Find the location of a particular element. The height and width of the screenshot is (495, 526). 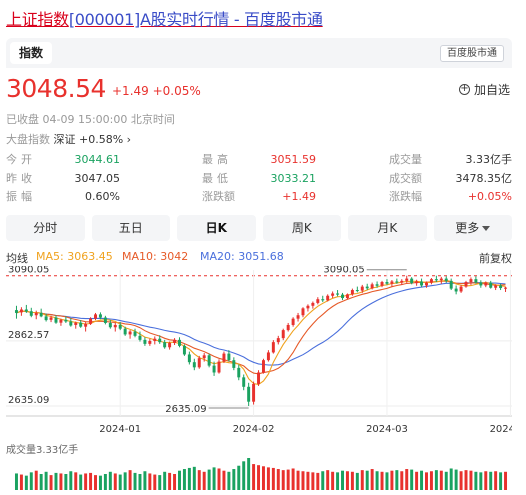

period-tab-label: 分时 is located at coordinates (45, 228).